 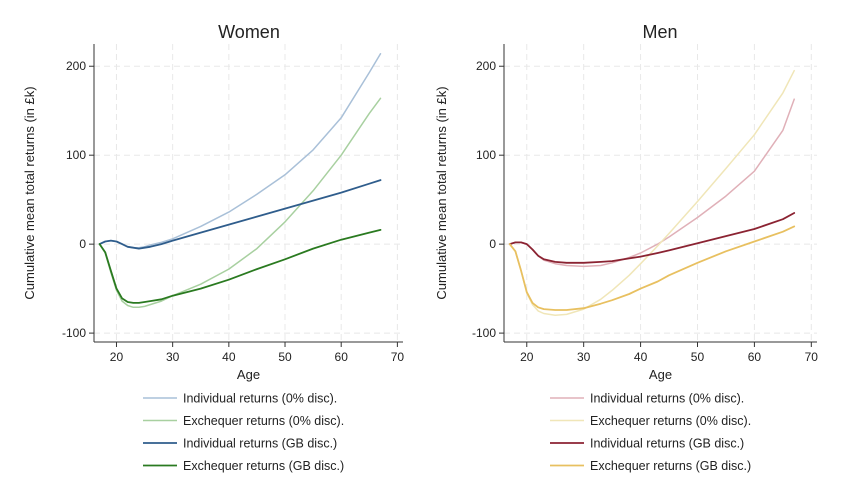 What do you see at coordinates (249, 32) in the screenshot?
I see `chart-title: Women` at bounding box center [249, 32].